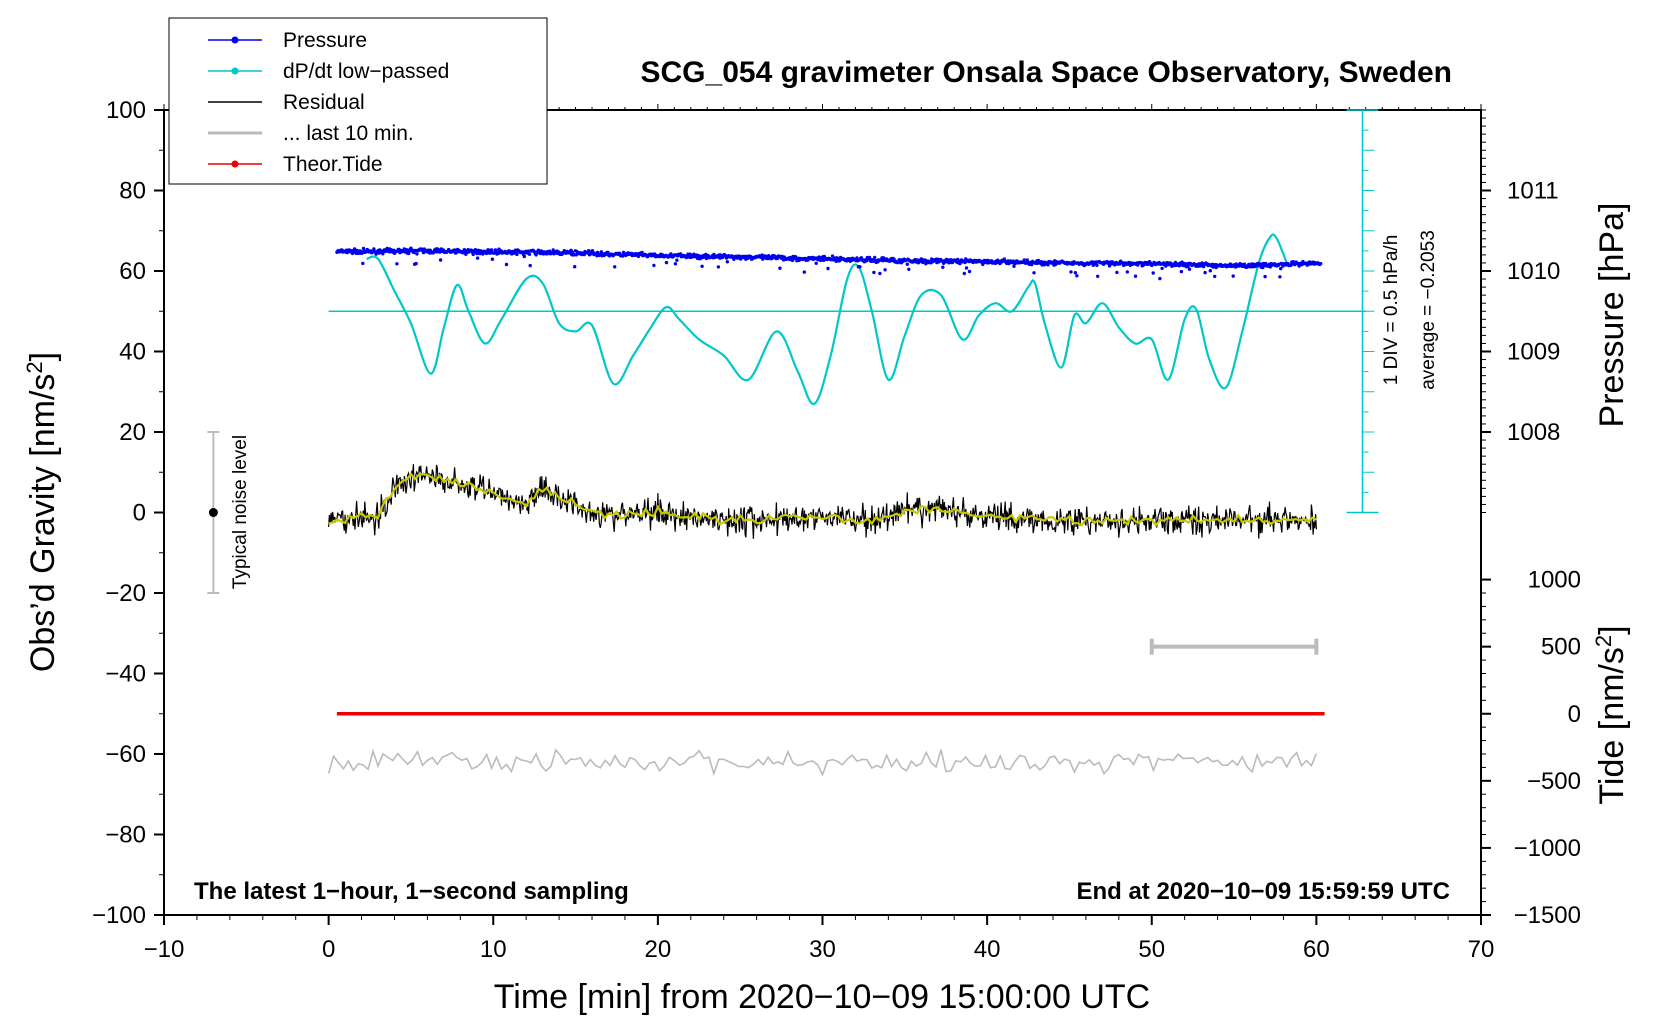  What do you see at coordinates (125, 593) in the screenshot?
I see `y-tick-label: −20` at bounding box center [125, 593].